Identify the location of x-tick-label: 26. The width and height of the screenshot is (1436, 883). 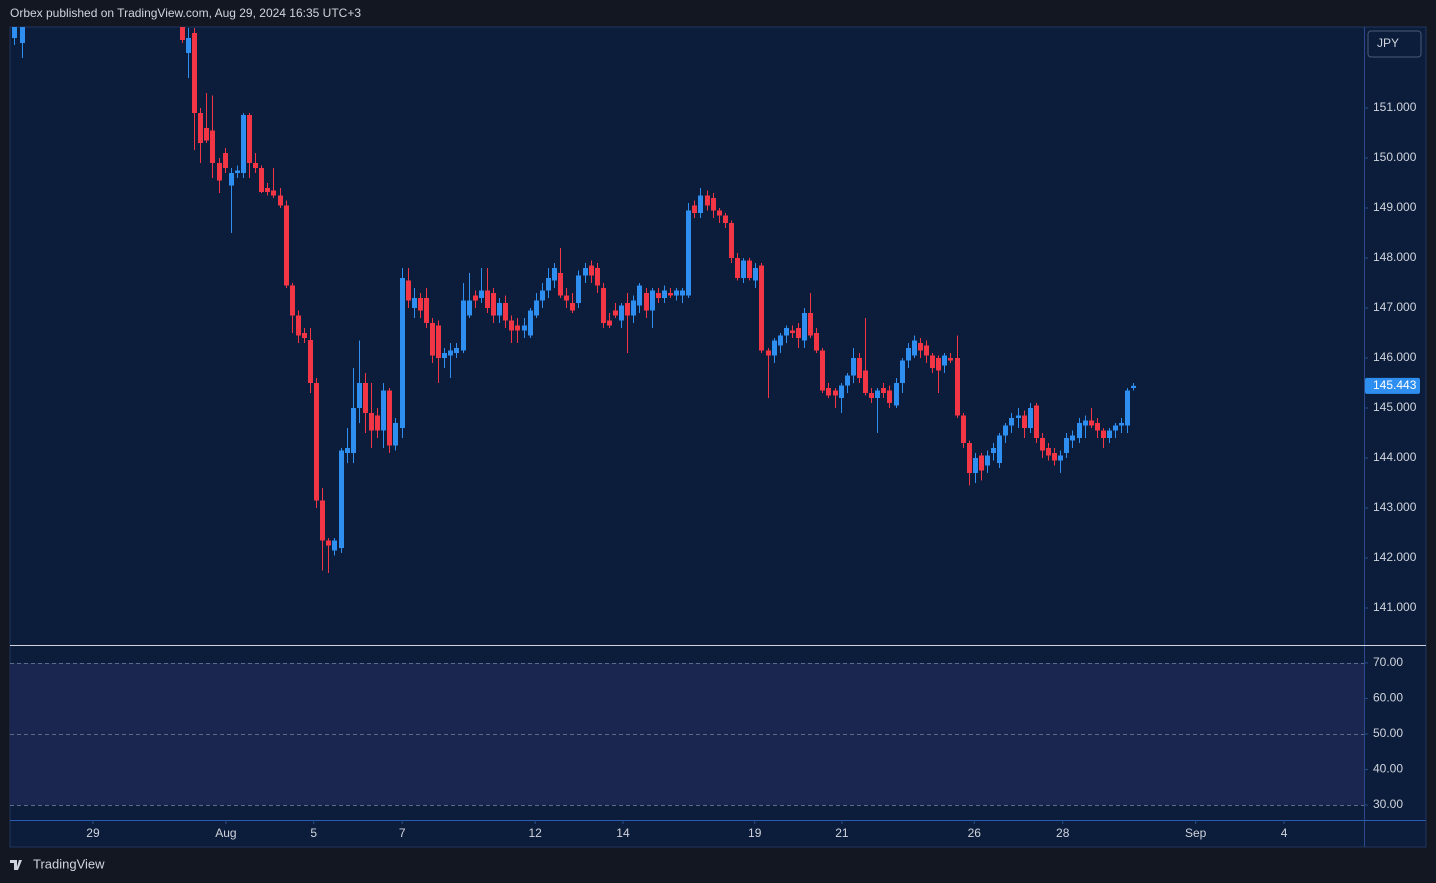
(975, 833).